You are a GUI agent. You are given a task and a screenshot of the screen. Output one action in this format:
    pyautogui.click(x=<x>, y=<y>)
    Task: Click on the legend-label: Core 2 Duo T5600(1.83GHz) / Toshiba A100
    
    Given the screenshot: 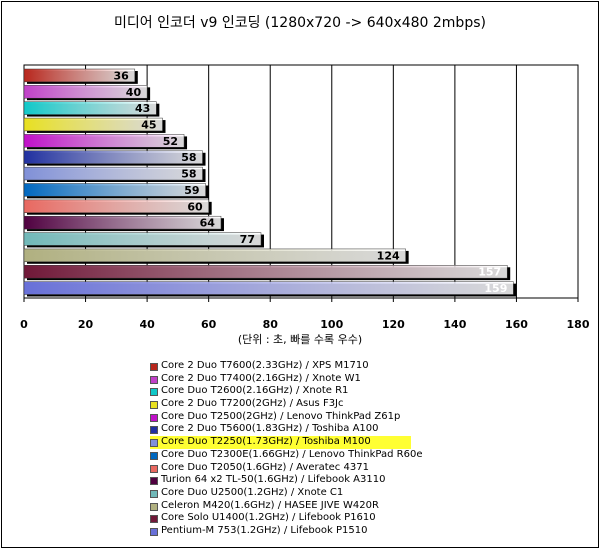 What is the action you would take?
    pyautogui.click(x=270, y=429)
    